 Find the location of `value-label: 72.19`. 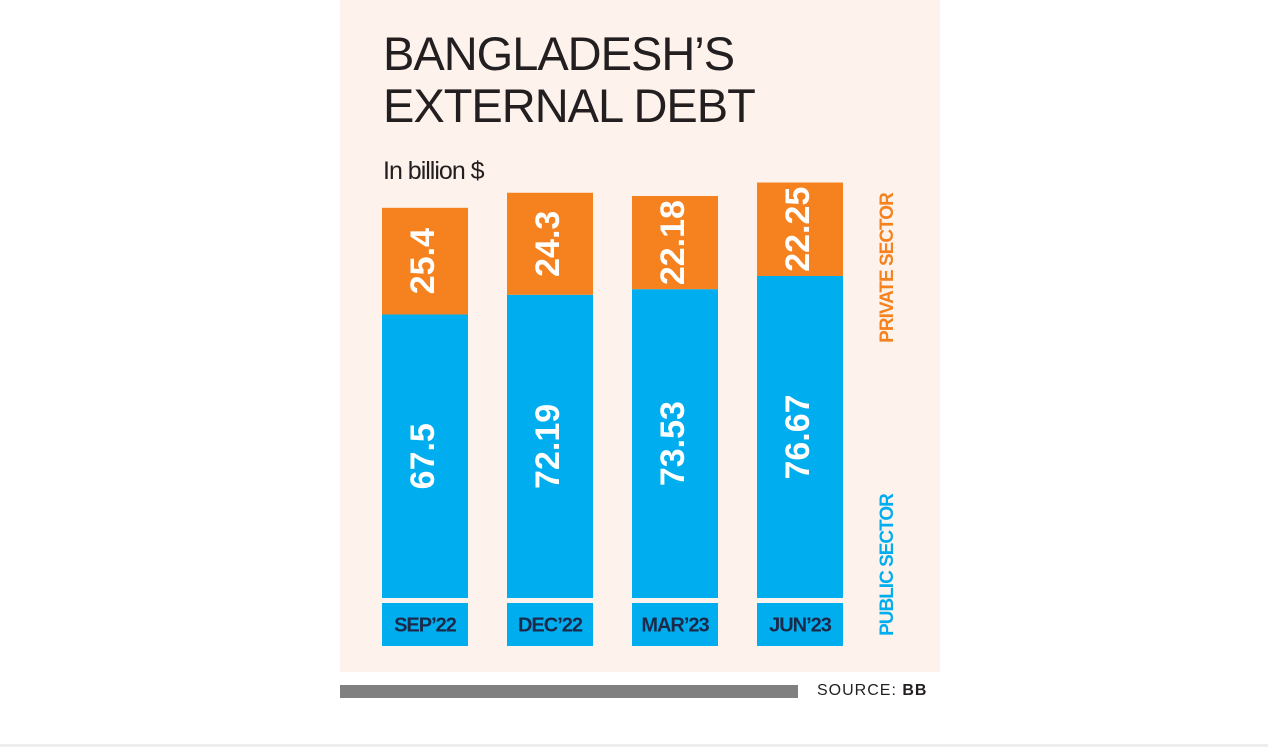

value-label: 72.19 is located at coordinates (548, 446).